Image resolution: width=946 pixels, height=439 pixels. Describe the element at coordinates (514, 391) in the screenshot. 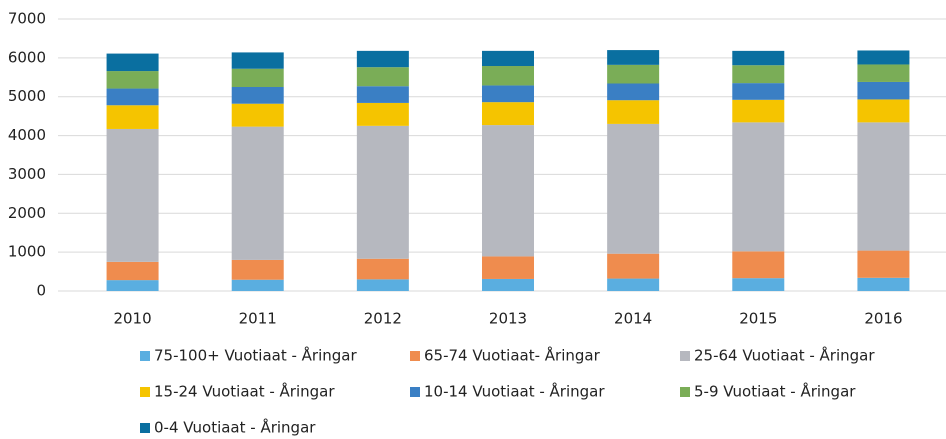

I see `legend-label: 10-14 Vuotiaat - Åringar` at that location.